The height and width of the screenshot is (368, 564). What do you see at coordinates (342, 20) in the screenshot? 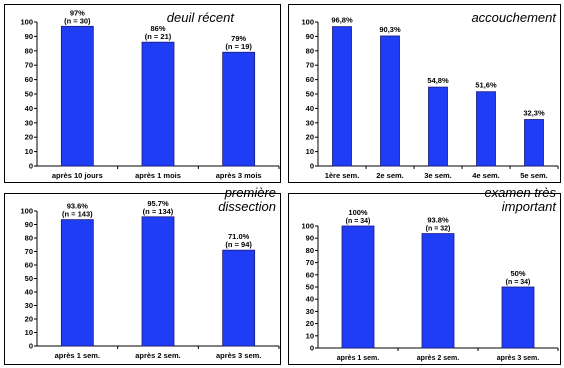
I see `data-label-1-0: 96,8%` at bounding box center [342, 20].